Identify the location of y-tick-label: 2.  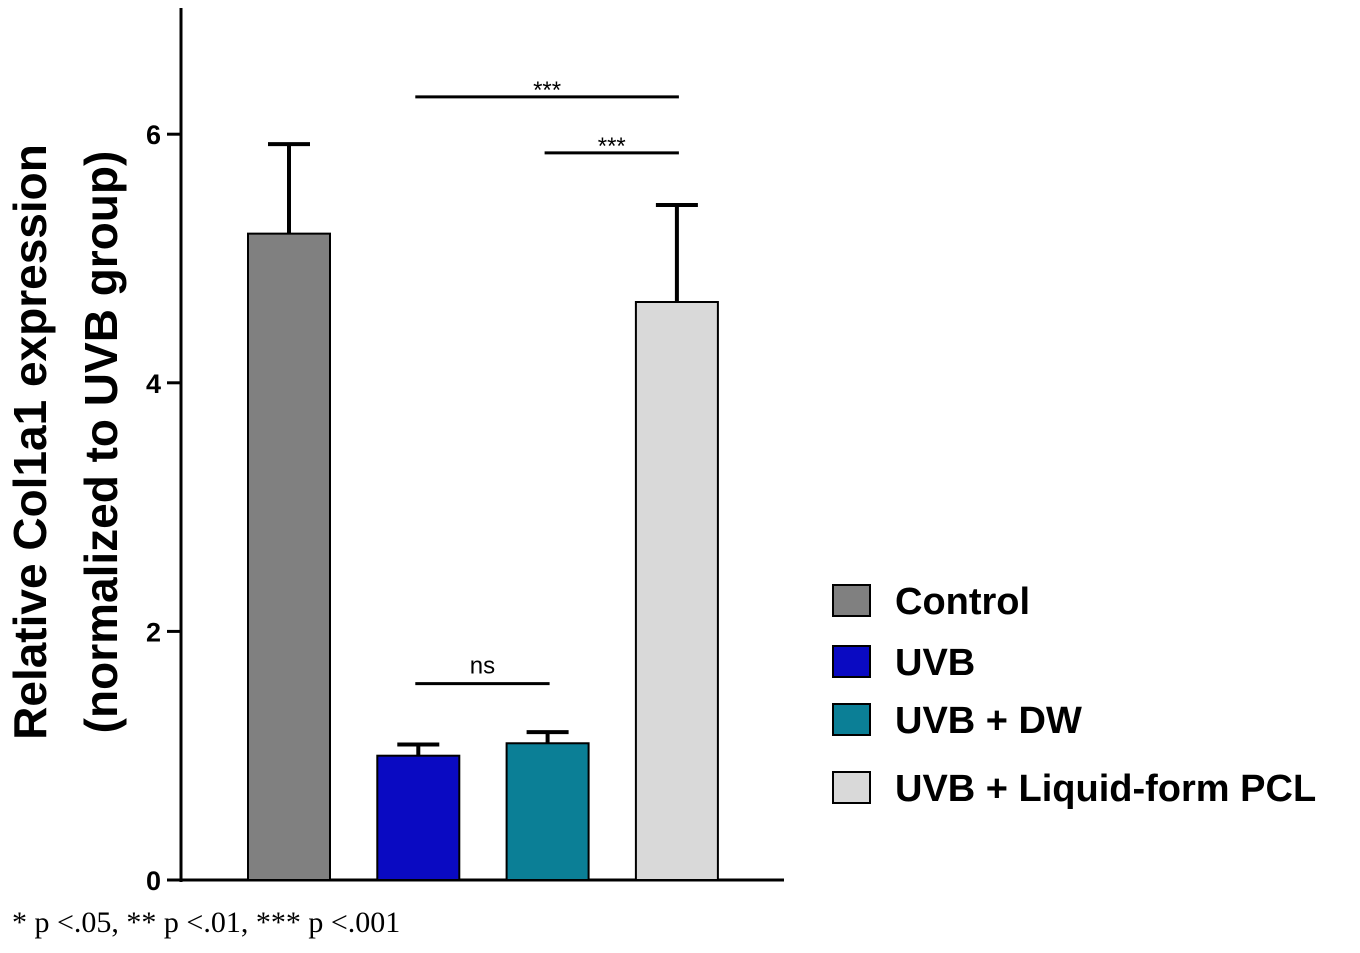
(153, 632).